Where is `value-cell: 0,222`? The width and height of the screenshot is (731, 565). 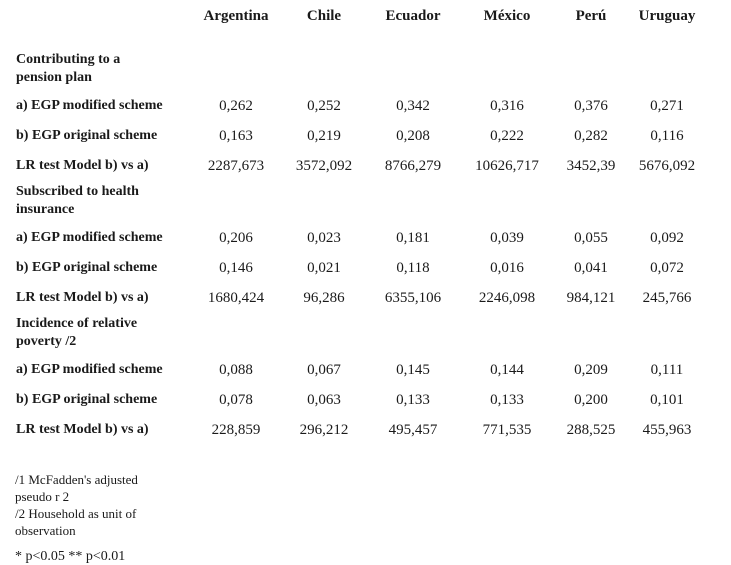 value-cell: 0,222 is located at coordinates (507, 135).